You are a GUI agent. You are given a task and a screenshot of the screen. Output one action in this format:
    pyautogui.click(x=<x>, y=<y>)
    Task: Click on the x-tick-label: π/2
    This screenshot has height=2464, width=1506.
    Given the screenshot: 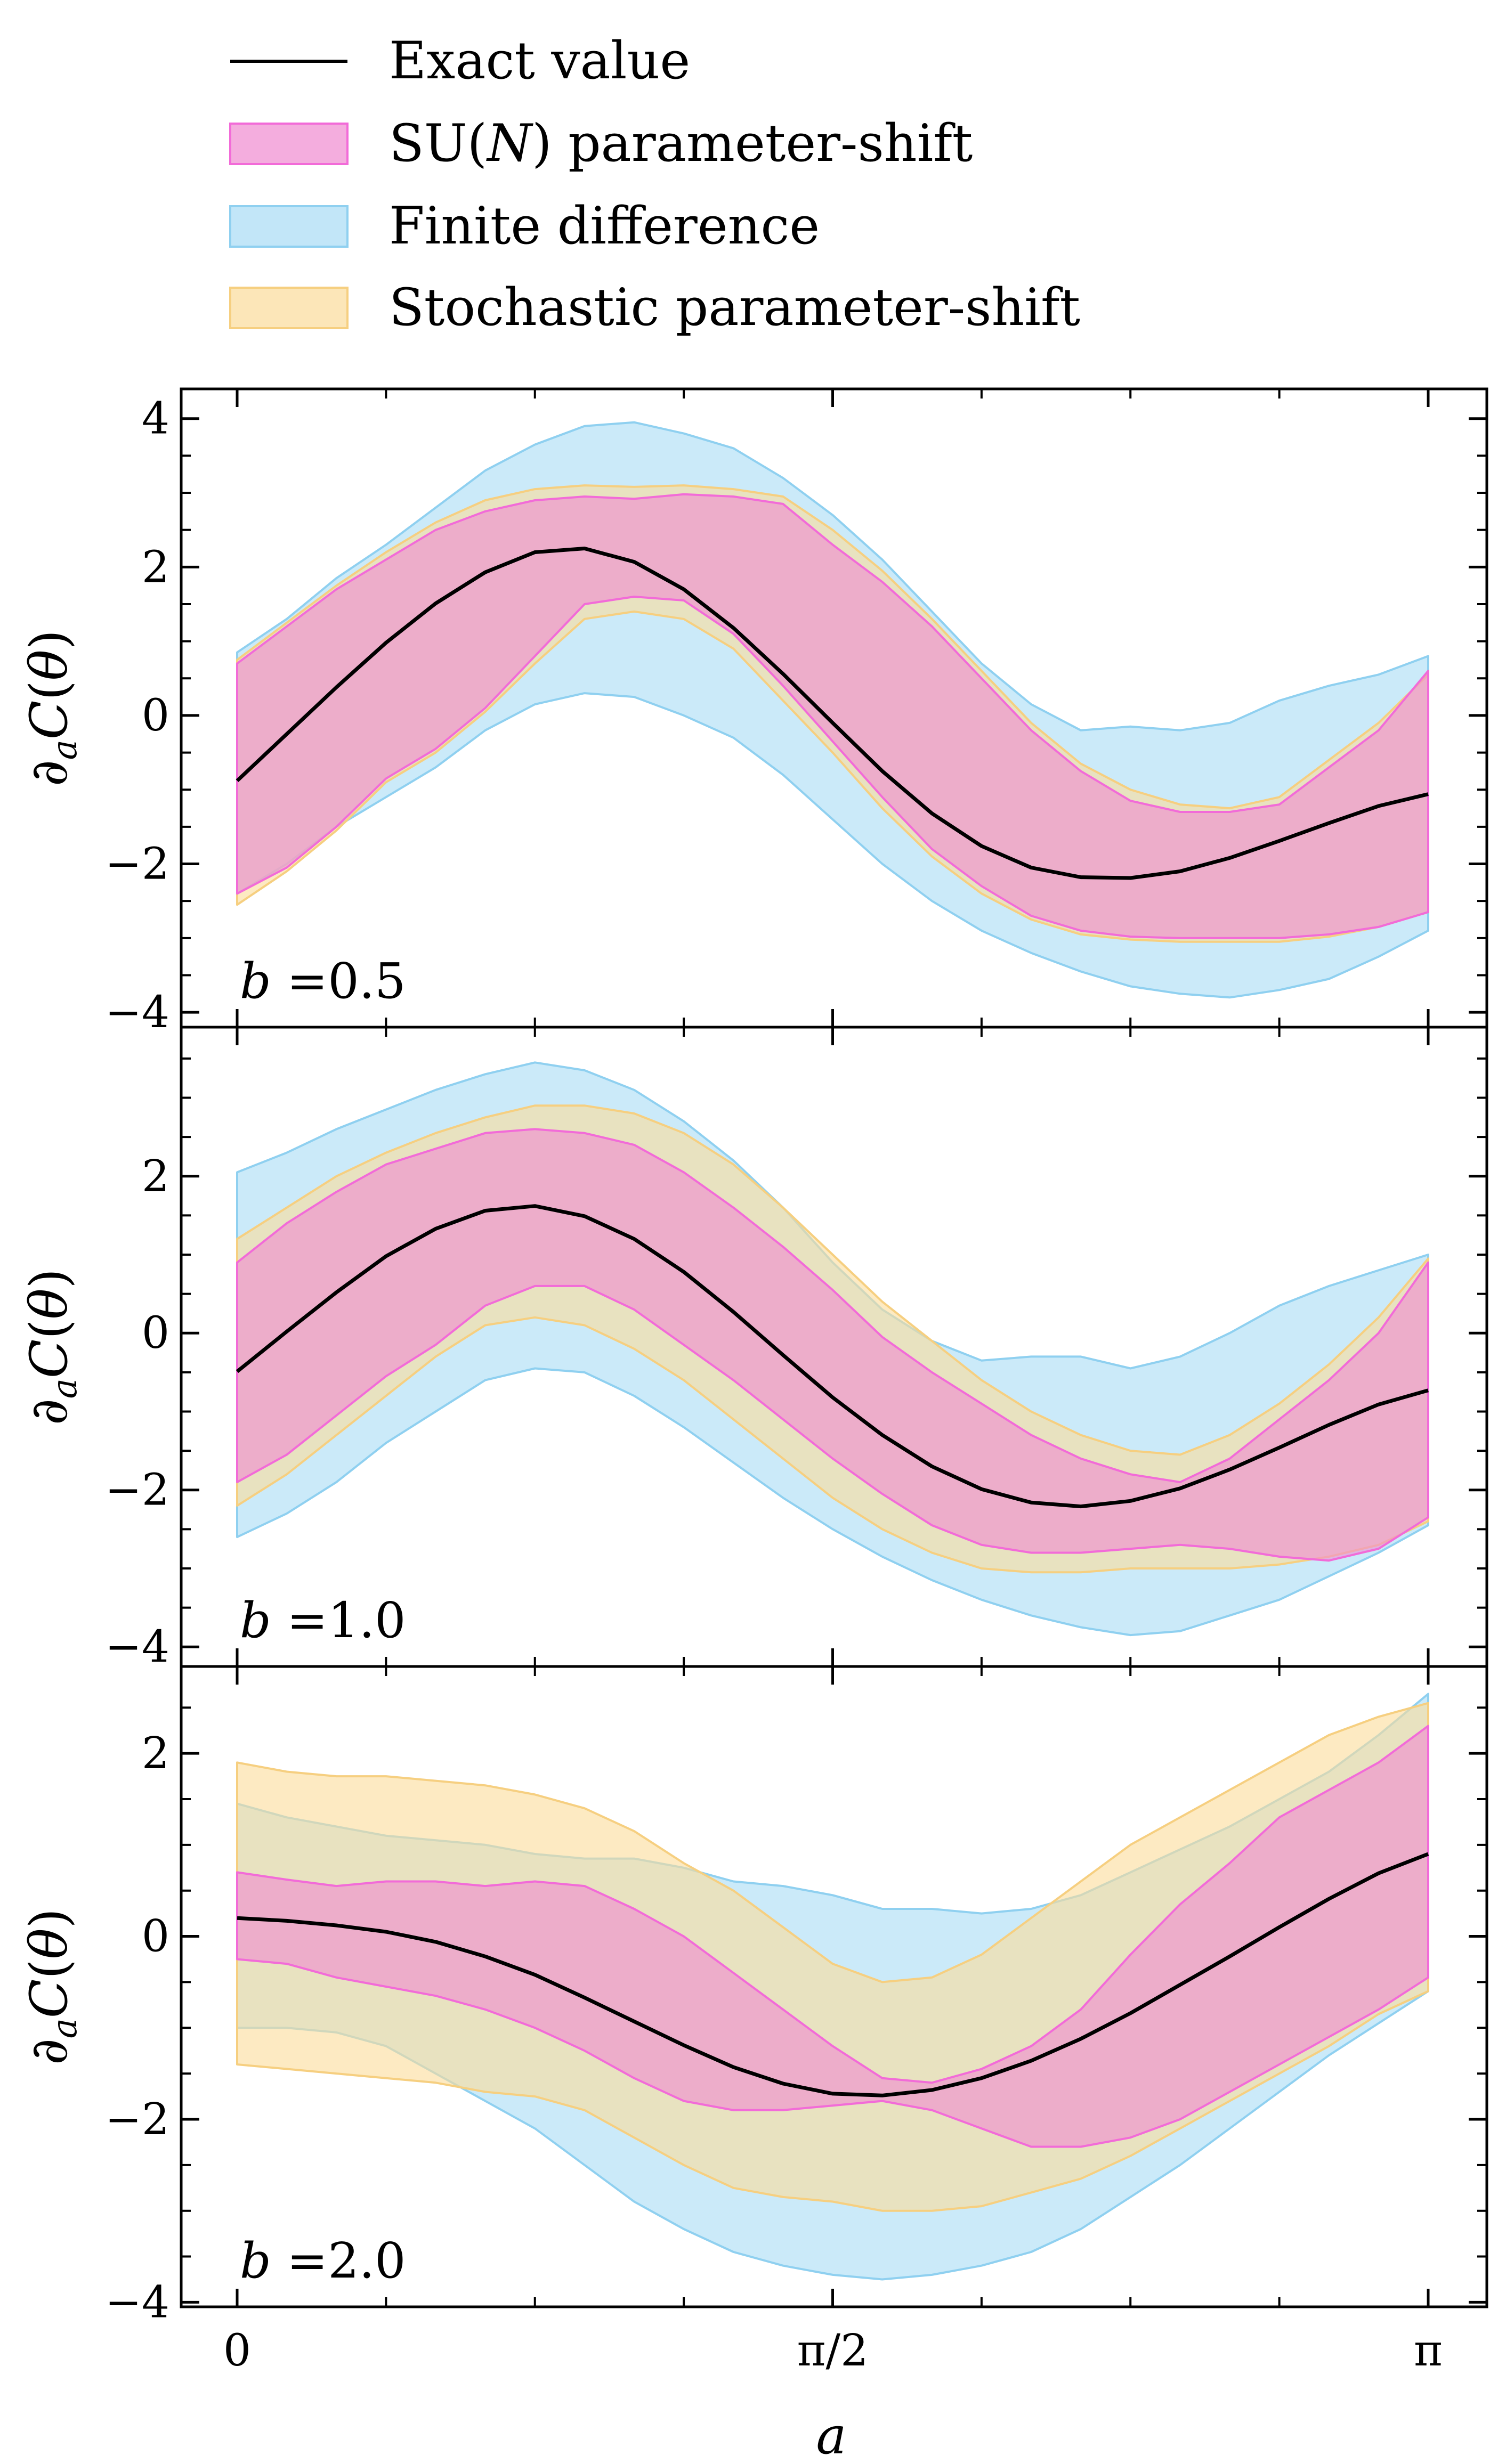 What is the action you would take?
    pyautogui.click(x=833, y=2350)
    